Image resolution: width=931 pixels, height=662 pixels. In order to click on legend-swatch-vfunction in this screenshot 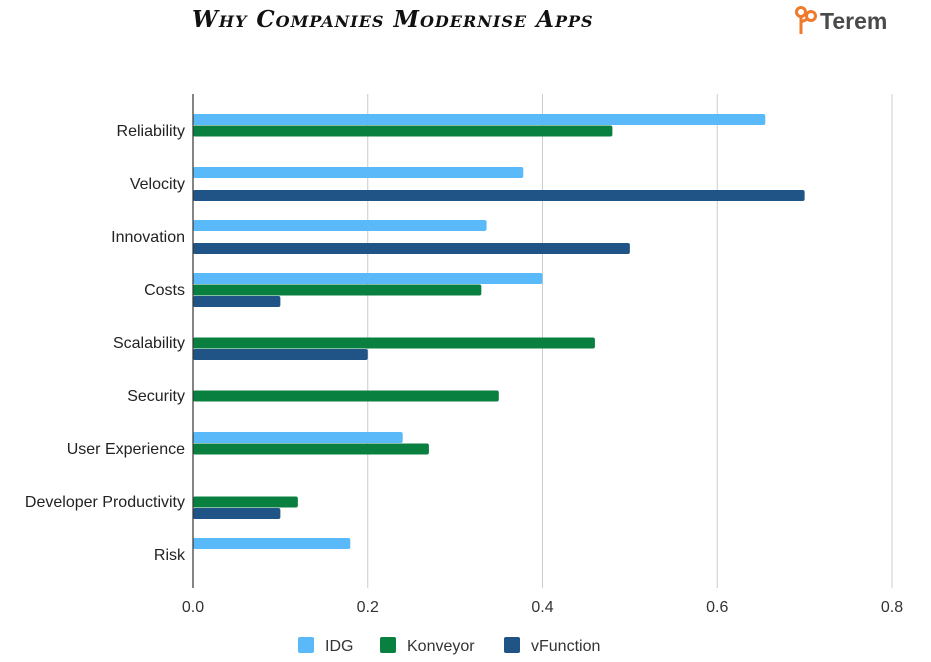, I will do `click(512, 645)`.